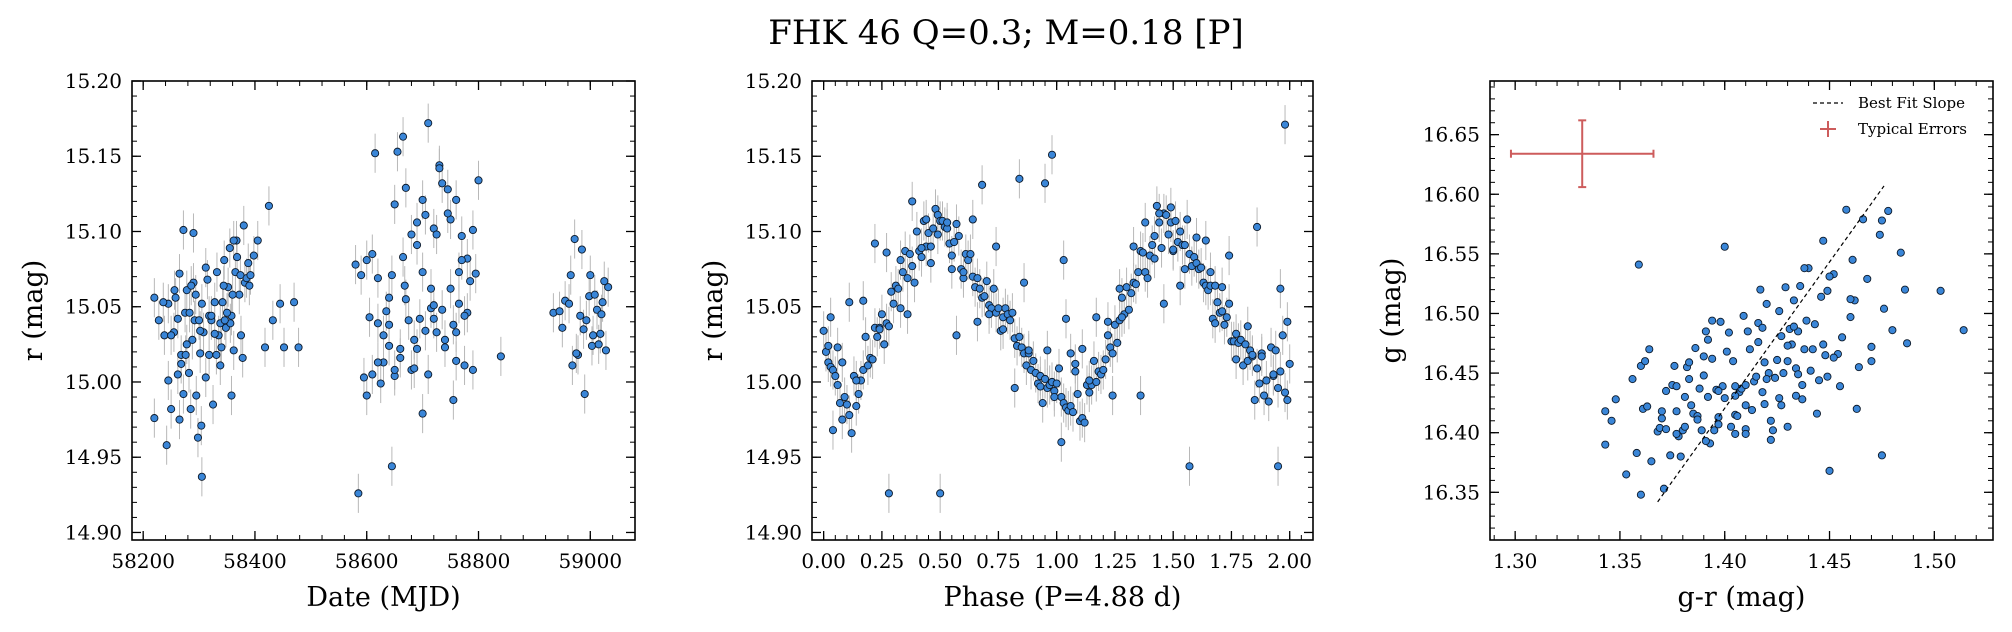  What do you see at coordinates (1063, 597) in the screenshot?
I see `phased-xlabel: Phase (P=4.88 d)` at bounding box center [1063, 597].